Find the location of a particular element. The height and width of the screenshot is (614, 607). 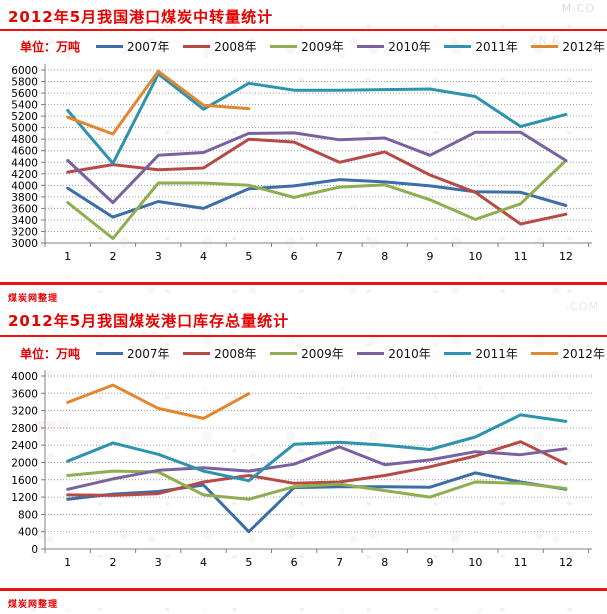

watermark-text: .COM is located at coordinates (582, 306).